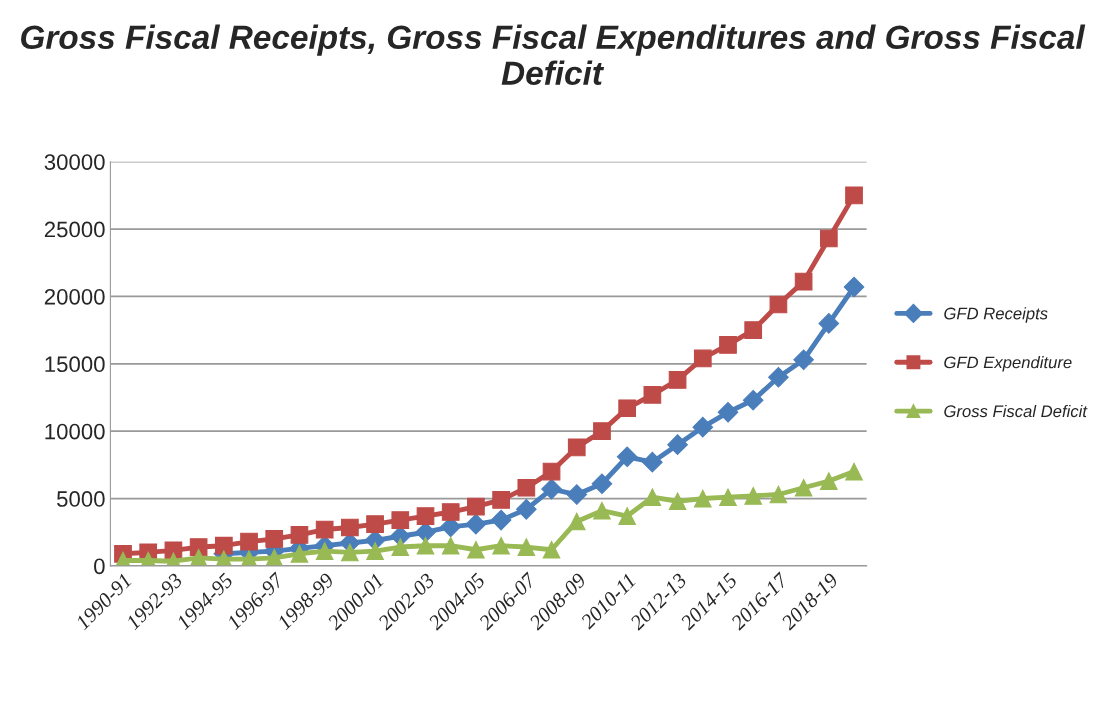  What do you see at coordinates (75, 431) in the screenshot?
I see `y-tick-label: 10000` at bounding box center [75, 431].